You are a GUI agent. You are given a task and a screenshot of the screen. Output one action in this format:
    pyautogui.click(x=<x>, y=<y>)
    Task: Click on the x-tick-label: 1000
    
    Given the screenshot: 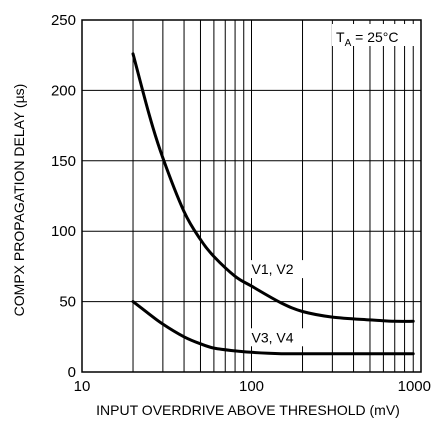 What is the action you would take?
    pyautogui.click(x=414, y=386)
    